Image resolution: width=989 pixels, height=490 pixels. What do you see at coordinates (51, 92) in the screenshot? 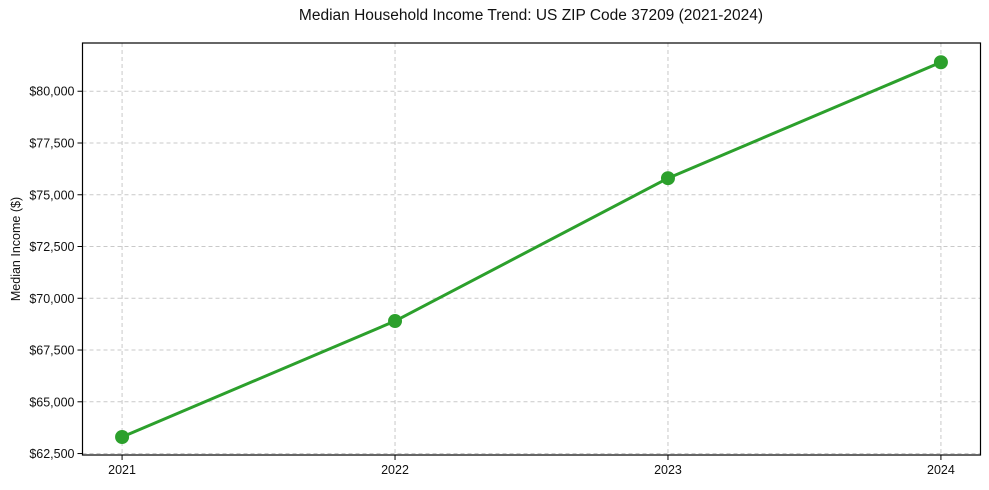
I see `y-tick-label: $80,000` at bounding box center [51, 92].